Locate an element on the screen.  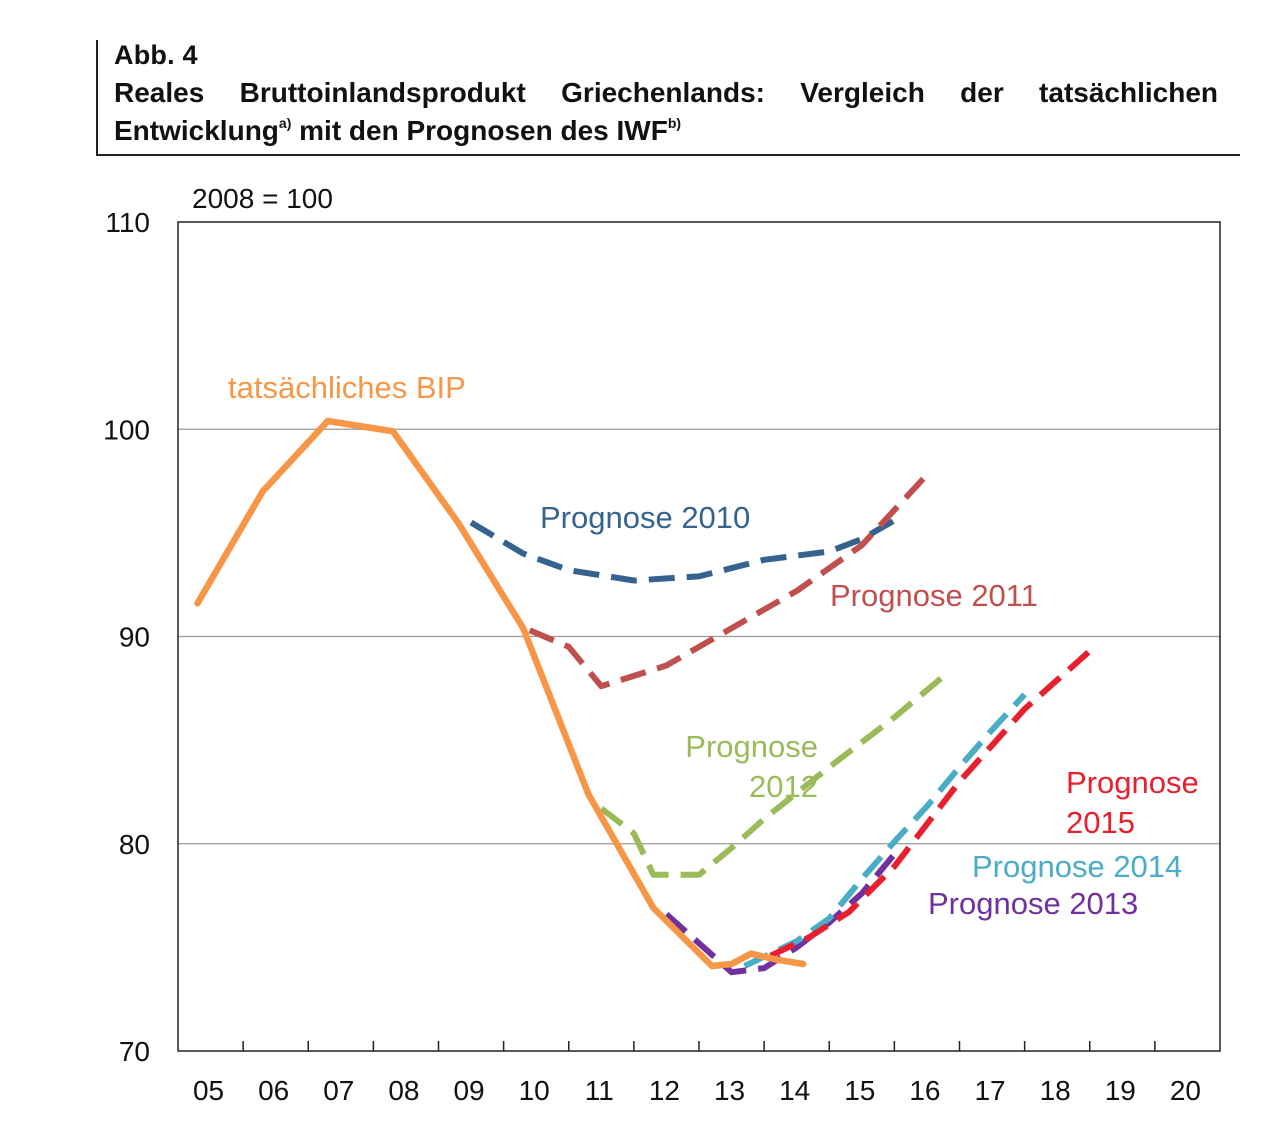
x-tick-label: 07 is located at coordinates (338, 1090).